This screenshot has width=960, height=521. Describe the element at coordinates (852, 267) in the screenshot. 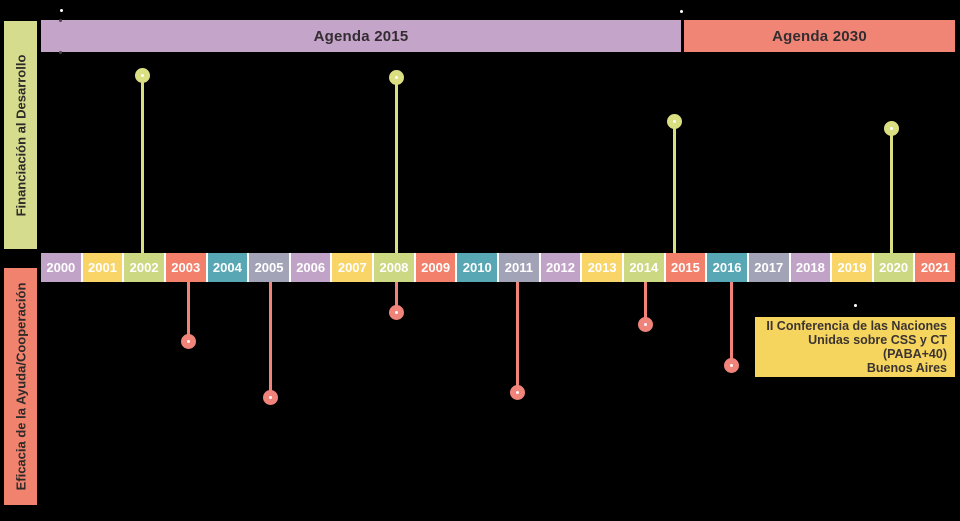

I see `year-cell-2019: 2019` at that location.